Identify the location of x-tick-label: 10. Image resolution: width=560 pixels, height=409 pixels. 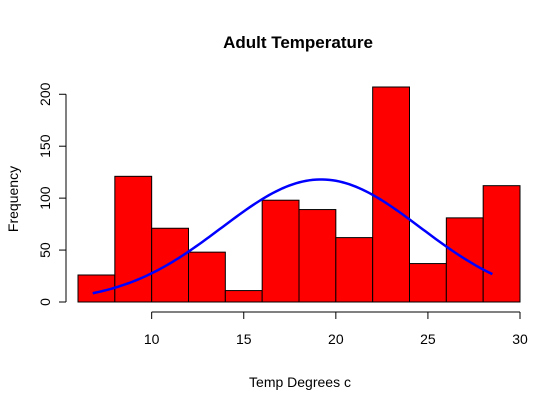
(152, 339).